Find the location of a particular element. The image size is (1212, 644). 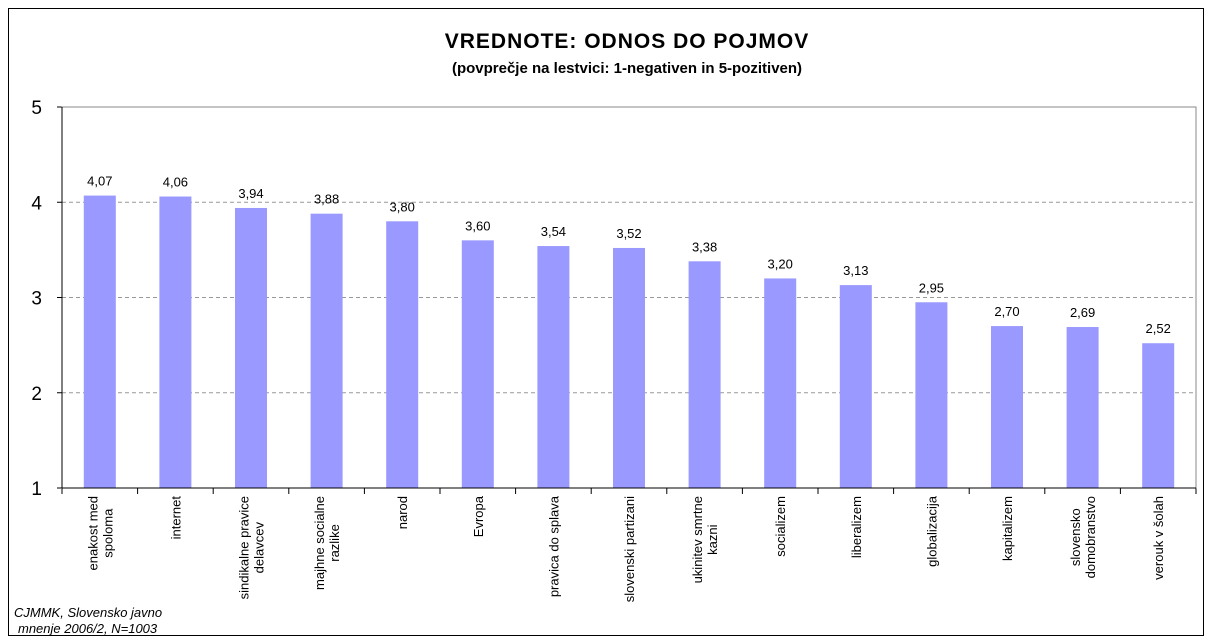

x-tick-label-group: verouk v šolah is located at coordinates (1158, 538).